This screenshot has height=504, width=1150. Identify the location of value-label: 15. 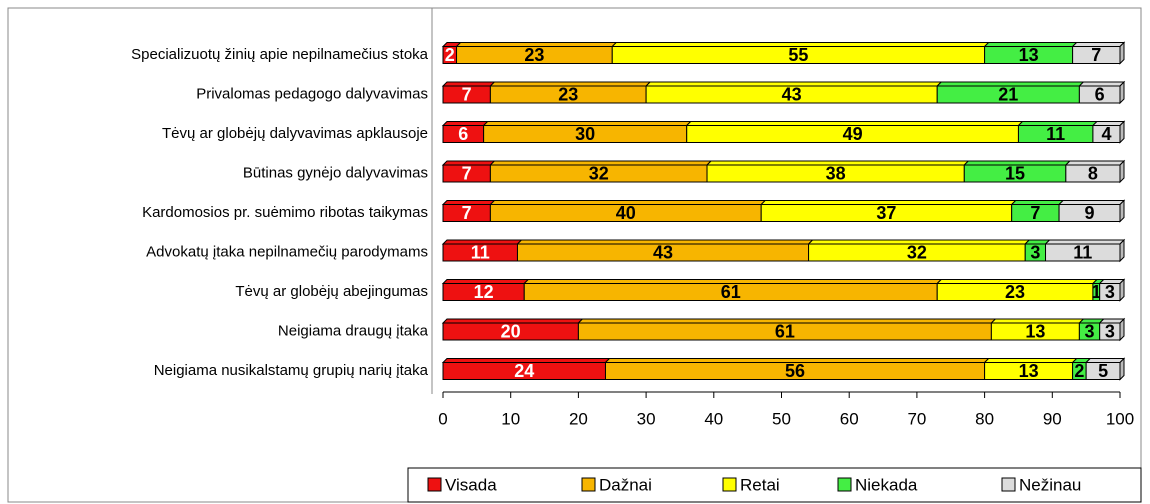
(1015, 173).